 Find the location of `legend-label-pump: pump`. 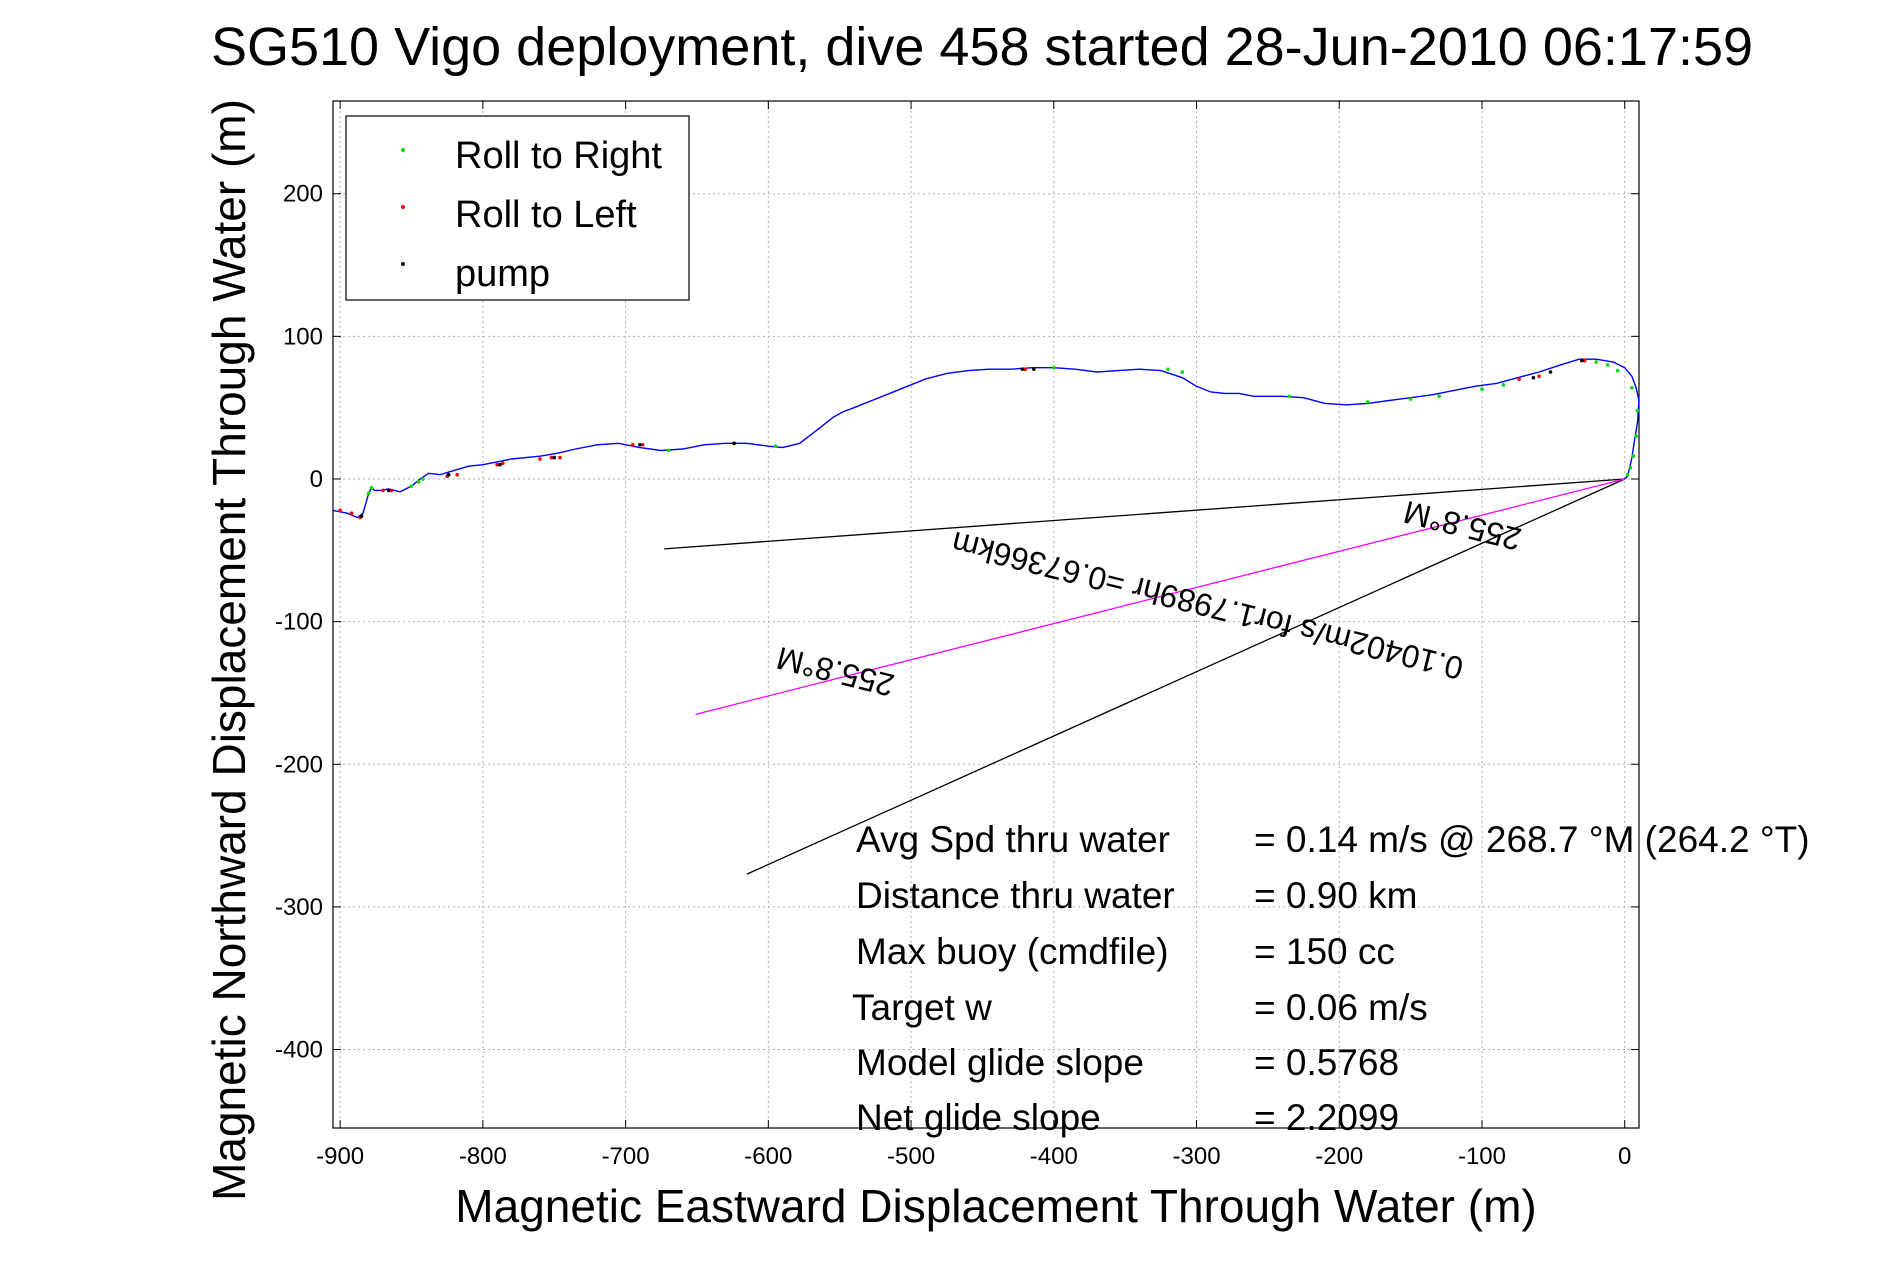

legend-label-pump: pump is located at coordinates (502, 274).